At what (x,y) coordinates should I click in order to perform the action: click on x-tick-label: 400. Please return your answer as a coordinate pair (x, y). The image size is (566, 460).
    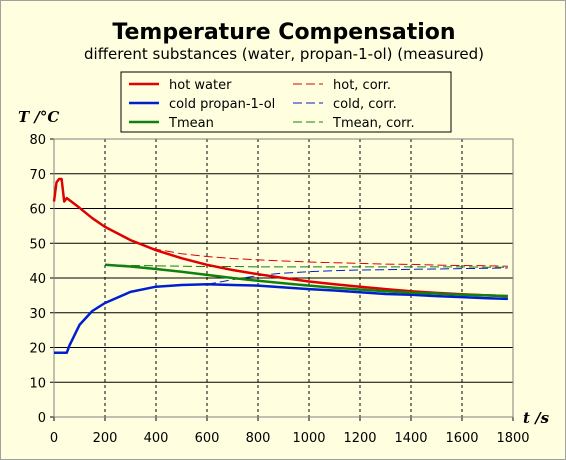
    Looking at the image, I should click on (156, 438).